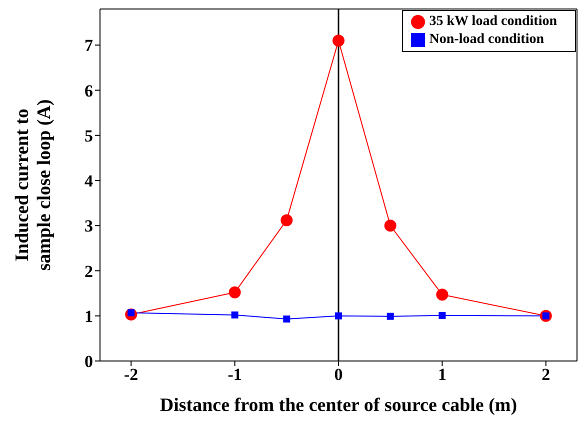  What do you see at coordinates (486, 39) in the screenshot?
I see `legend-label: Non-load condition` at bounding box center [486, 39].